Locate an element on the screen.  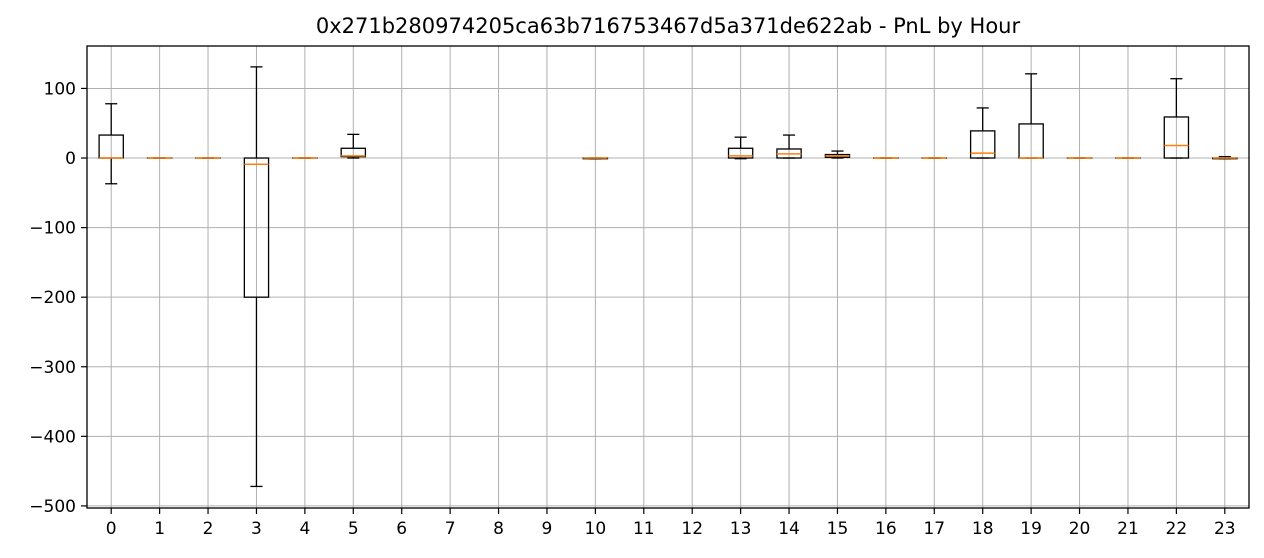
x-tick-label: 1 is located at coordinates (159, 529).